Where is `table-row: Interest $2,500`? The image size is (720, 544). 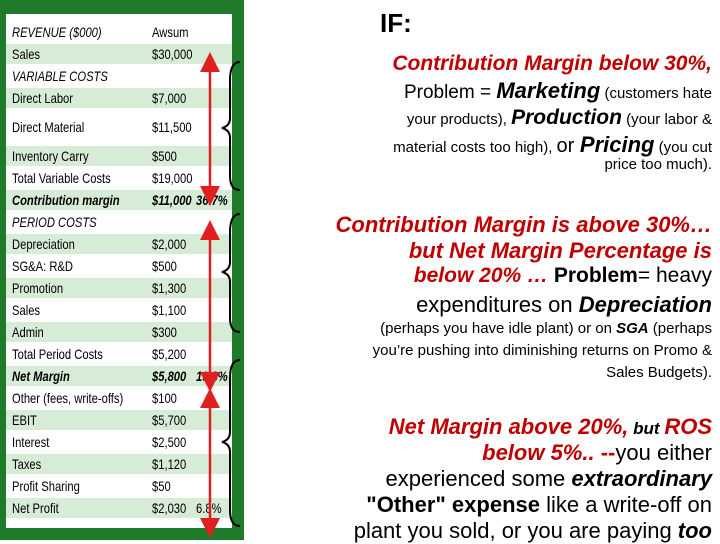
table-row: Interest $2,500 is located at coordinates (119, 442).